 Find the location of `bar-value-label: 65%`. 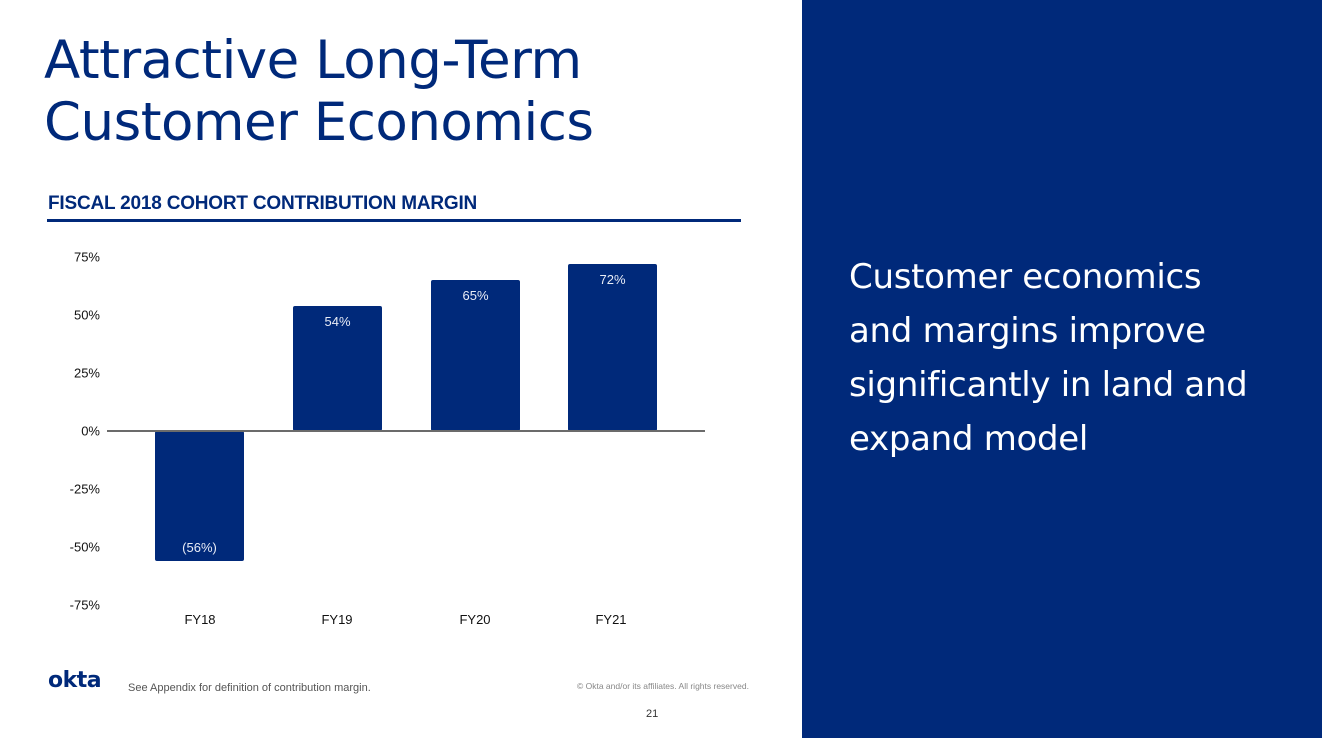

bar-value-label: 65% is located at coordinates (475, 295).